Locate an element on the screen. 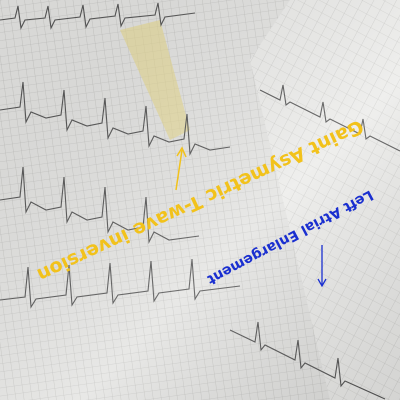 This screenshot has width=400, height=400. blue-arrow is located at coordinates (322, 266).